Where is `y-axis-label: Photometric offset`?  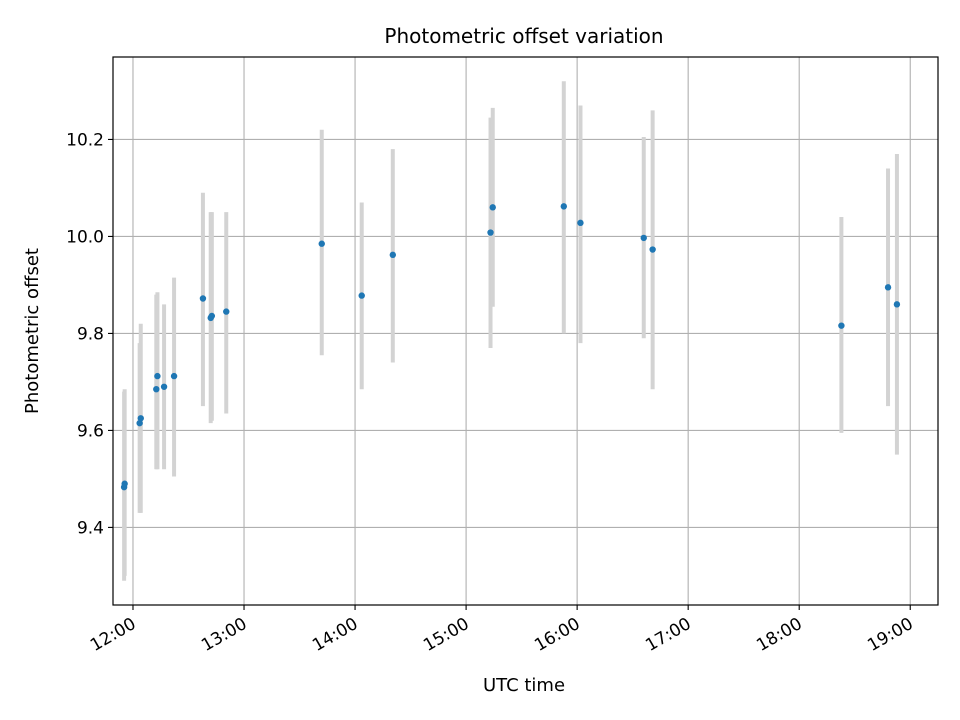
y-axis-label: Photometric offset is located at coordinates (32, 331).